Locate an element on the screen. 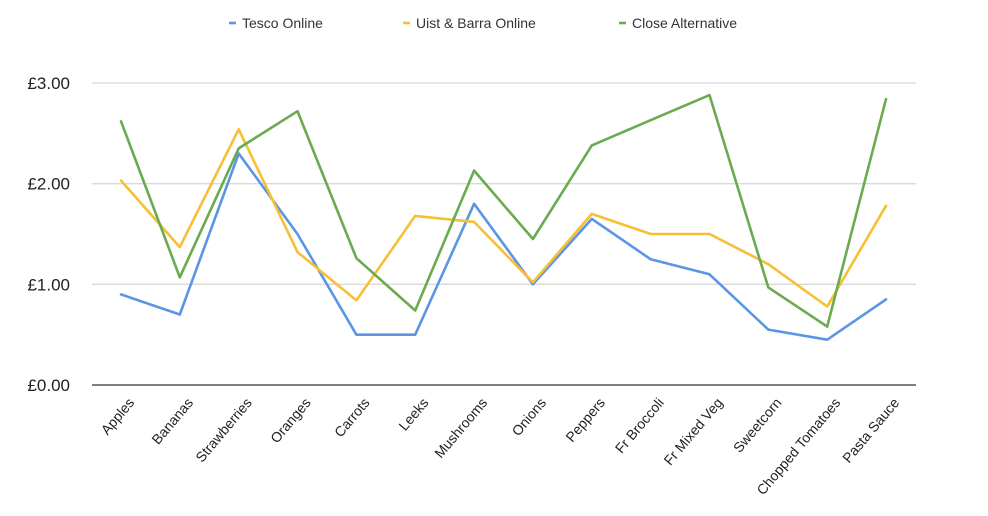 The image size is (988, 516). x-tick-label: Peppers is located at coordinates (585, 420).